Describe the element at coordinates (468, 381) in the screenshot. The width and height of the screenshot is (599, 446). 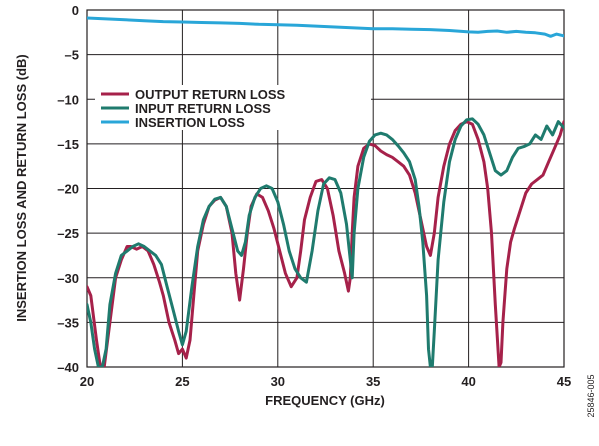
I see `x-tick-label: 40` at that location.